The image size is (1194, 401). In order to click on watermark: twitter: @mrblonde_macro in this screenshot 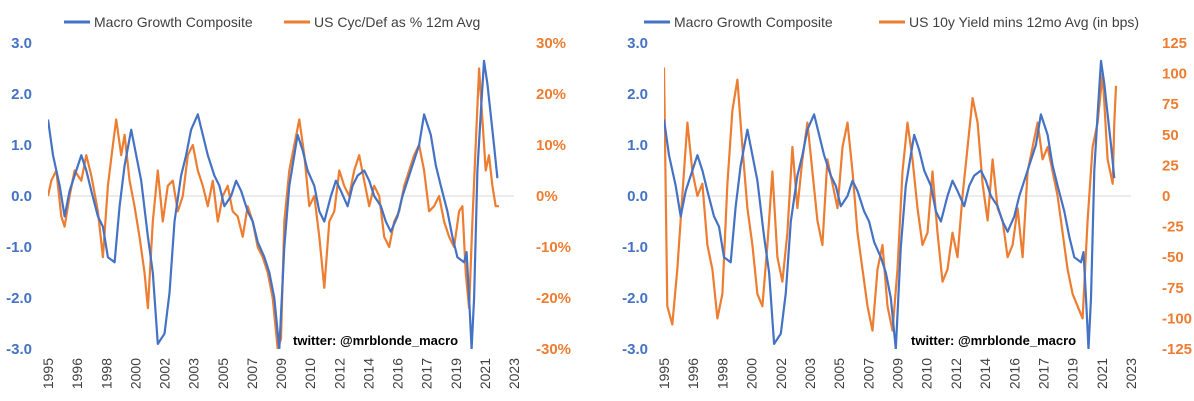, I will do `click(375, 340)`.